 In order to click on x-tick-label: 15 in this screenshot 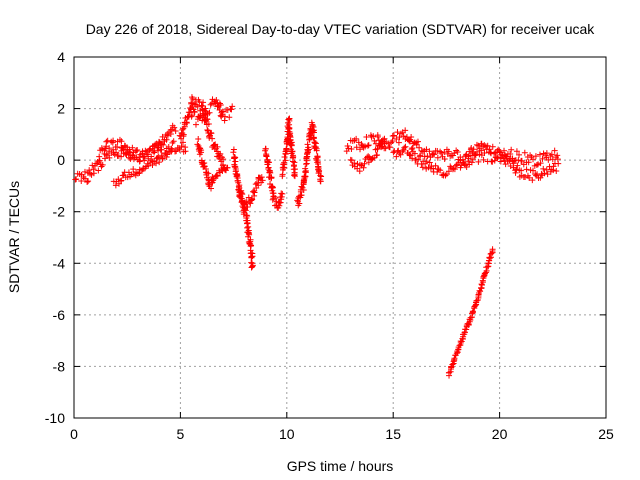, I will do `click(393, 434)`.